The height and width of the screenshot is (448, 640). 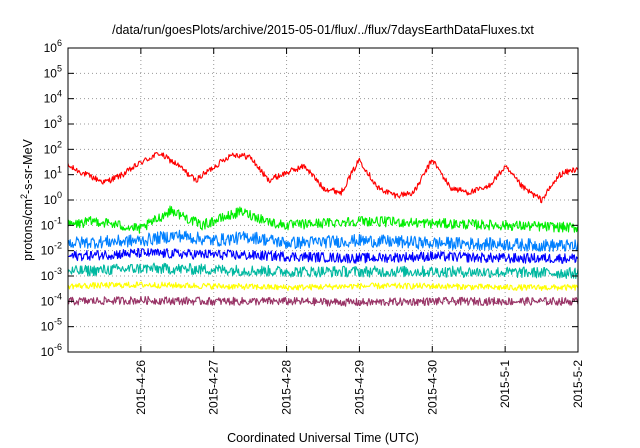 I want to click on y-tick-label: 10⁻², so click(x=51, y=249).